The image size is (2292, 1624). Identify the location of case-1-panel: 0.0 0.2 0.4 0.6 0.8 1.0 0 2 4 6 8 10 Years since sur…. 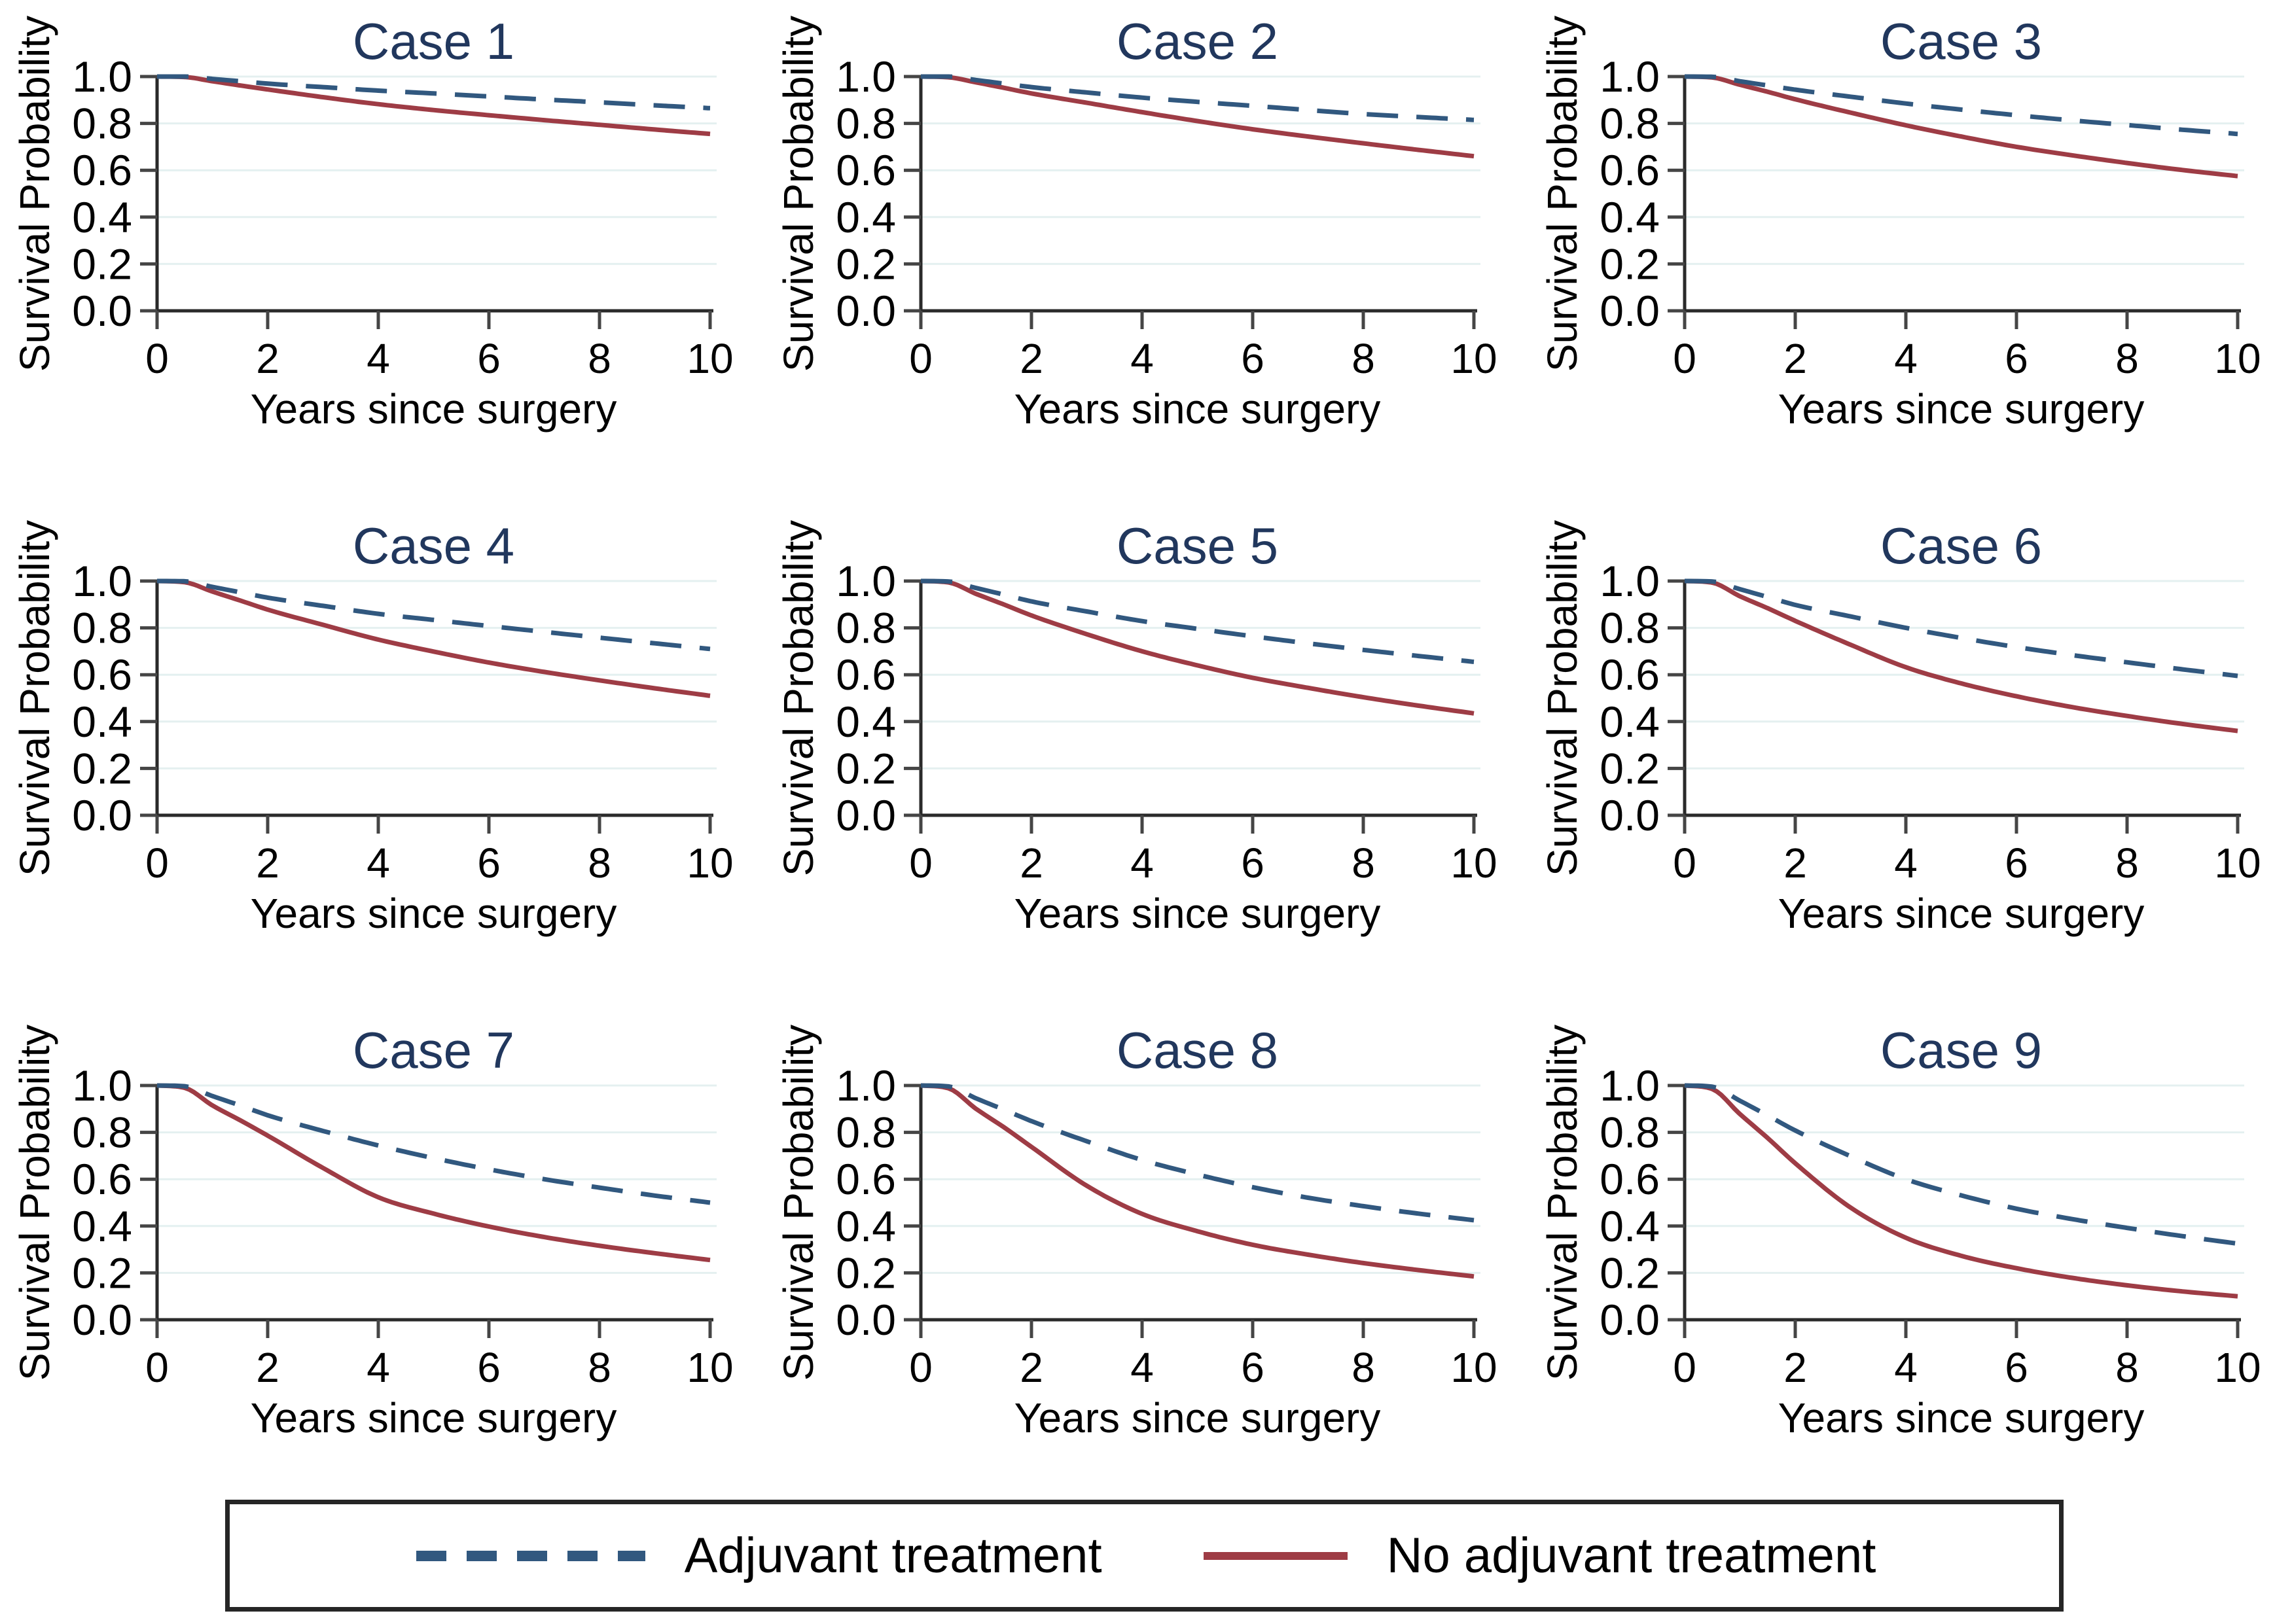
(382, 229).